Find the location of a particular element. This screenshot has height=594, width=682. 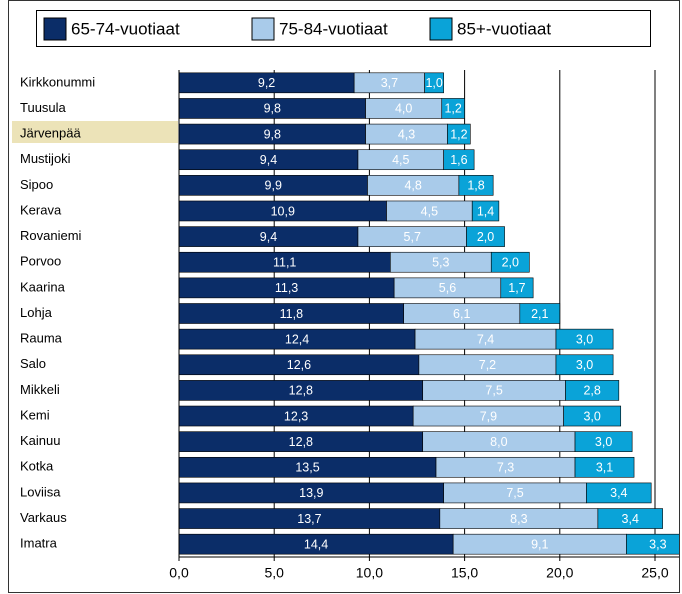

value-label: 7,9 is located at coordinates (488, 416).